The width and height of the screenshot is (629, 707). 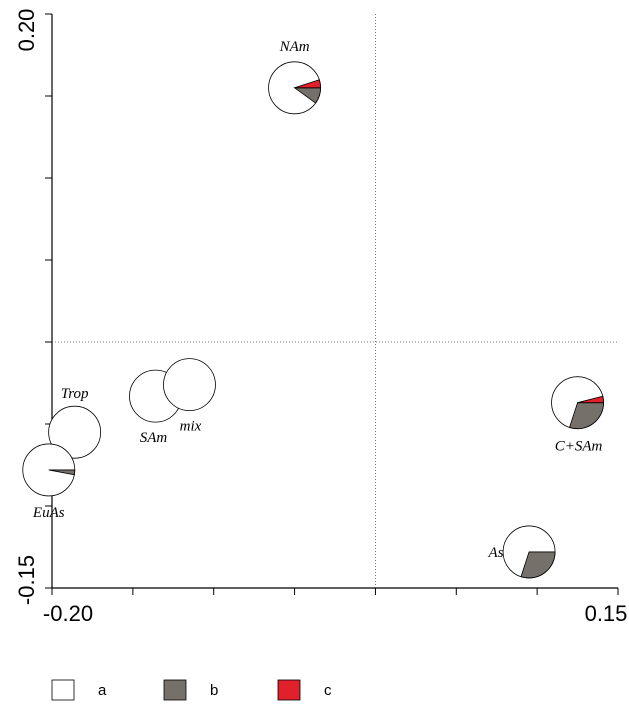 I want to click on legend-swatch-b, so click(x=175, y=690).